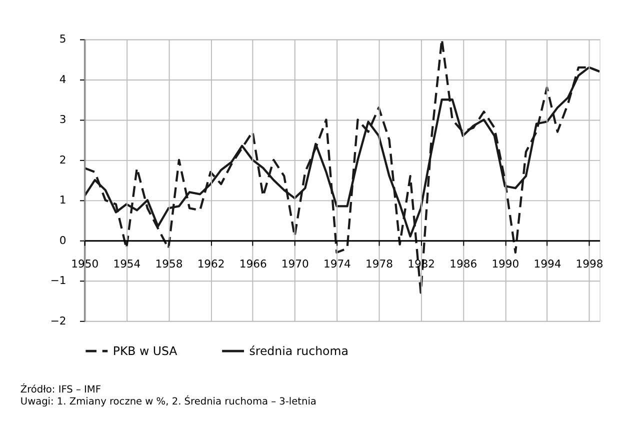  I want to click on x-tick-label: 1970, so click(295, 263).